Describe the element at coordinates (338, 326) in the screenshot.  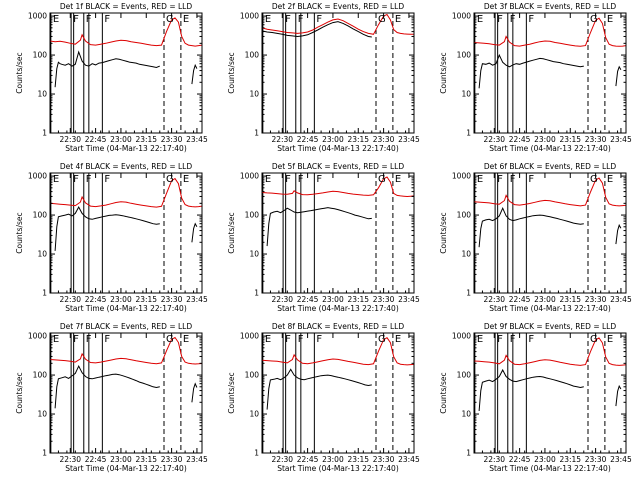
I see `panel-title: Det 8f BLACK = Events, RED = LLD` at that location.